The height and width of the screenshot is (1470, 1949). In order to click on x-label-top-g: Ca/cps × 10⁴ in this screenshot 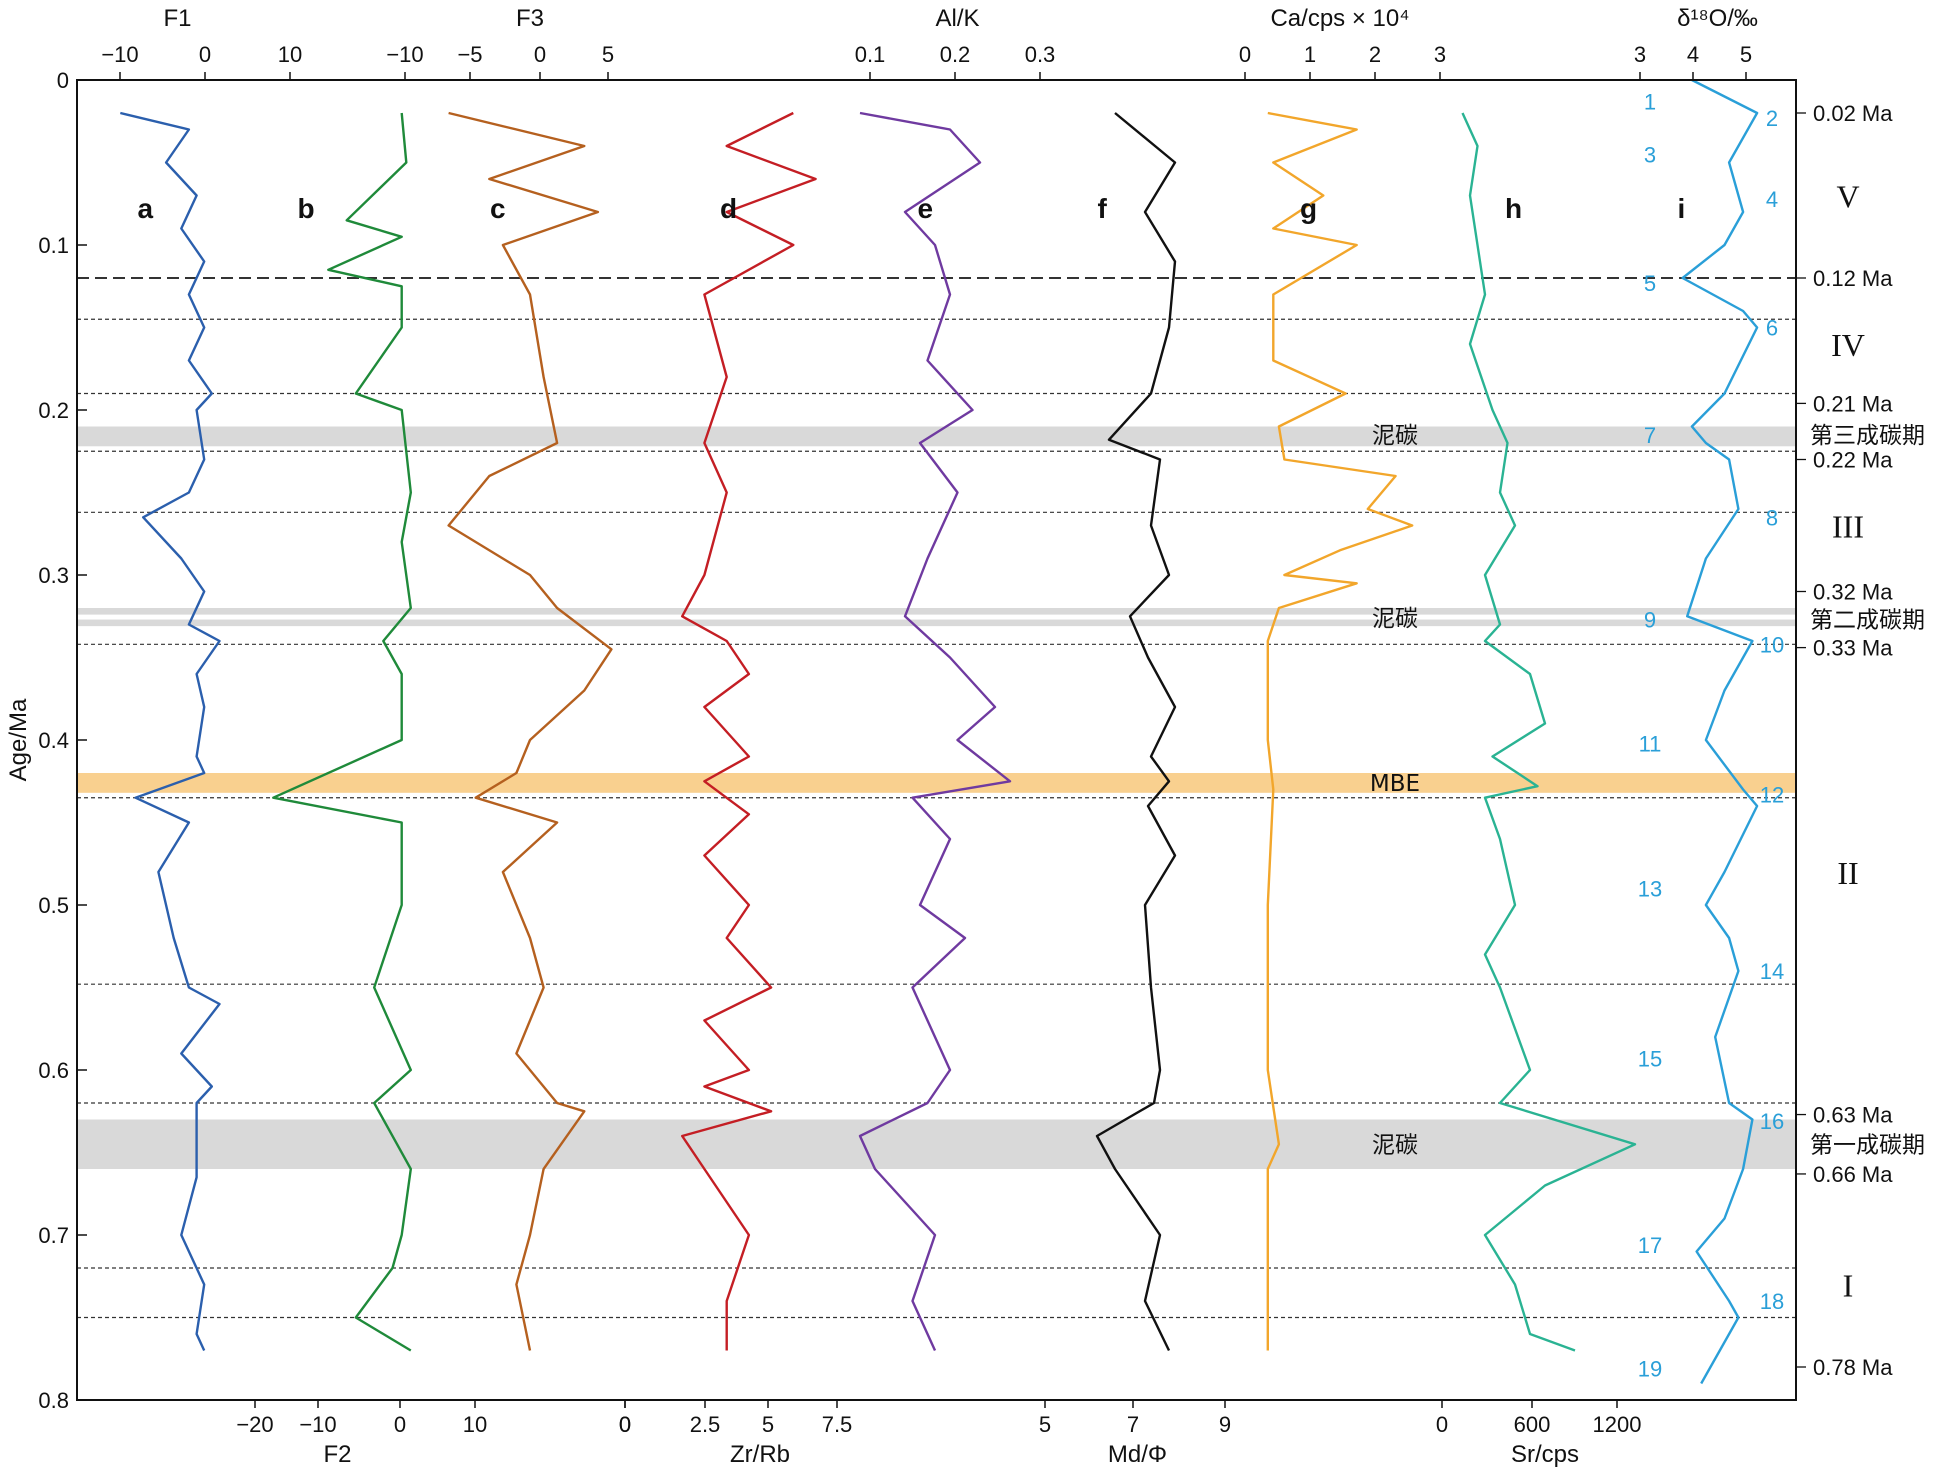, I will do `click(1339, 18)`.